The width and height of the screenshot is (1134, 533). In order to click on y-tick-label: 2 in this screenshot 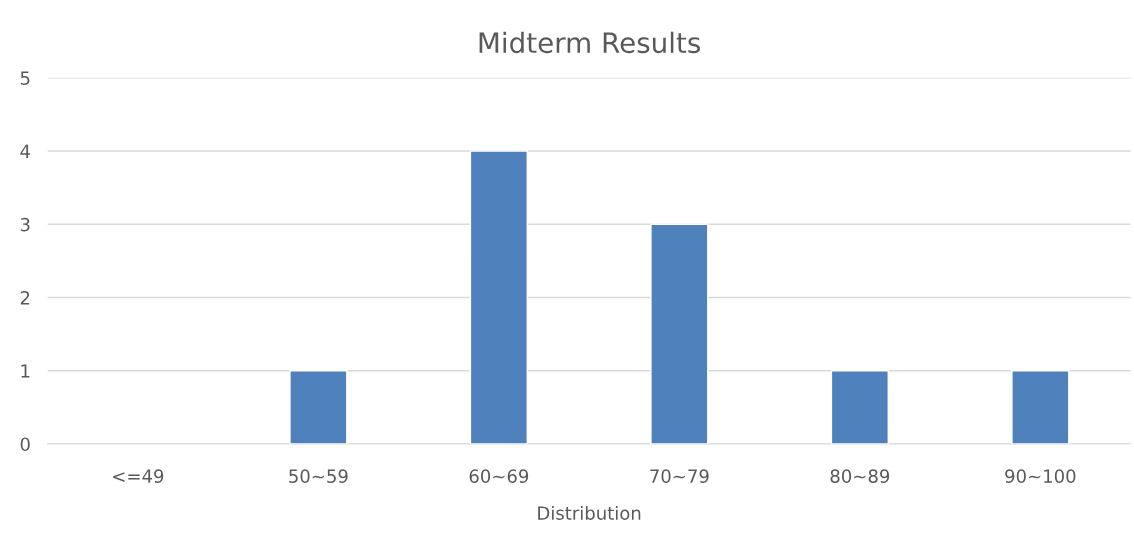, I will do `click(25, 297)`.